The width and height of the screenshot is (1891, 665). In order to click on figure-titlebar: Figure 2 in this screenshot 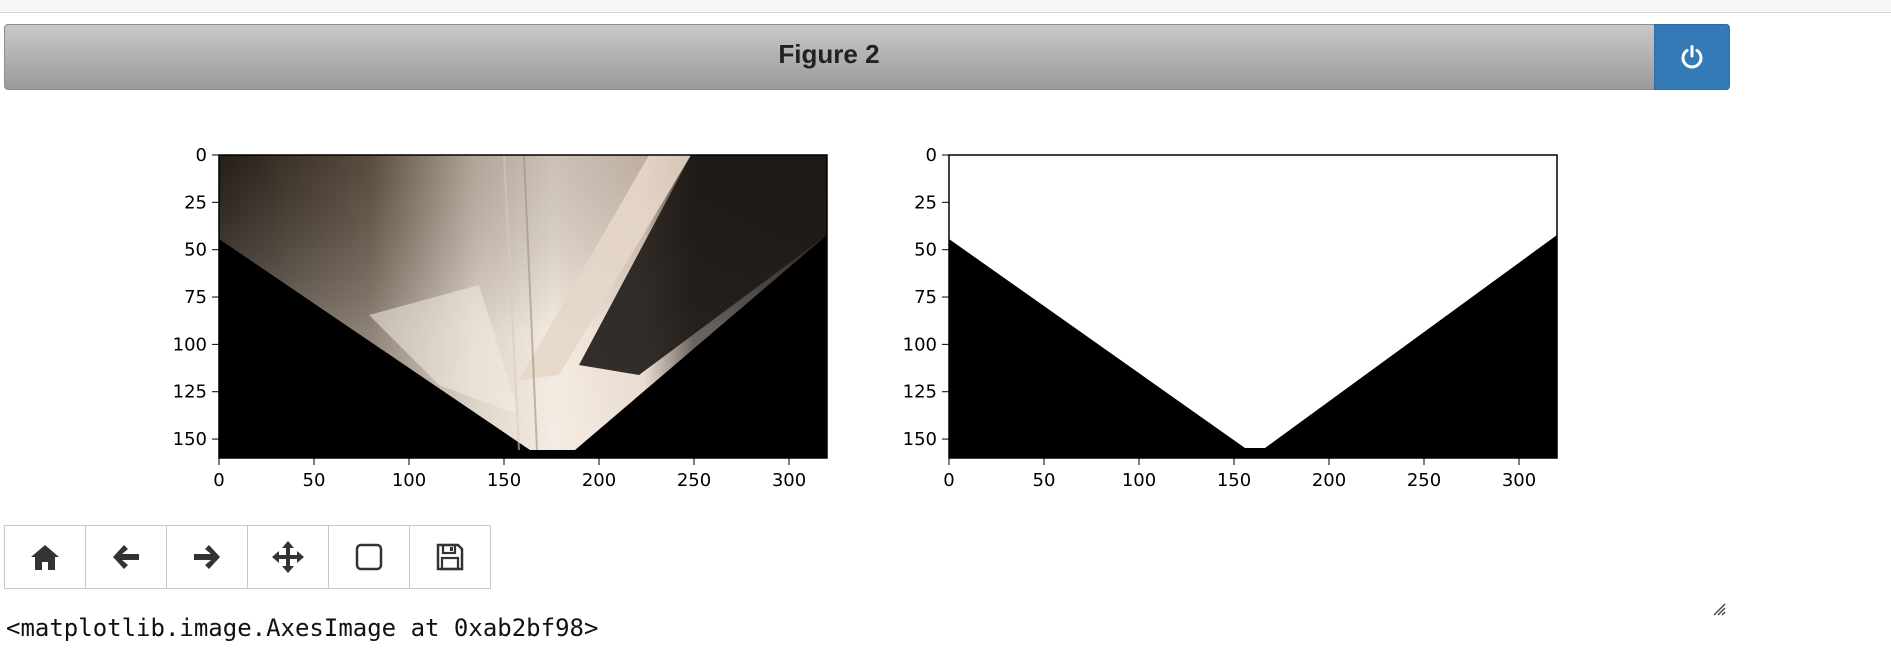, I will do `click(867, 57)`.